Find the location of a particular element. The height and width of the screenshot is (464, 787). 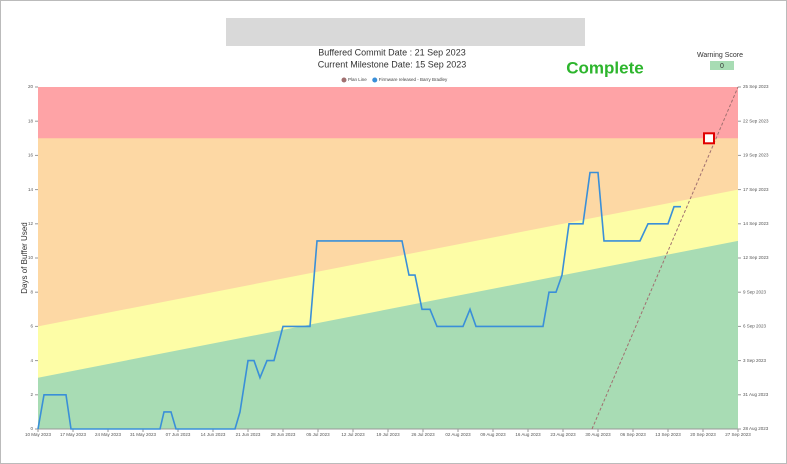

status: Complete is located at coordinates (604, 67).